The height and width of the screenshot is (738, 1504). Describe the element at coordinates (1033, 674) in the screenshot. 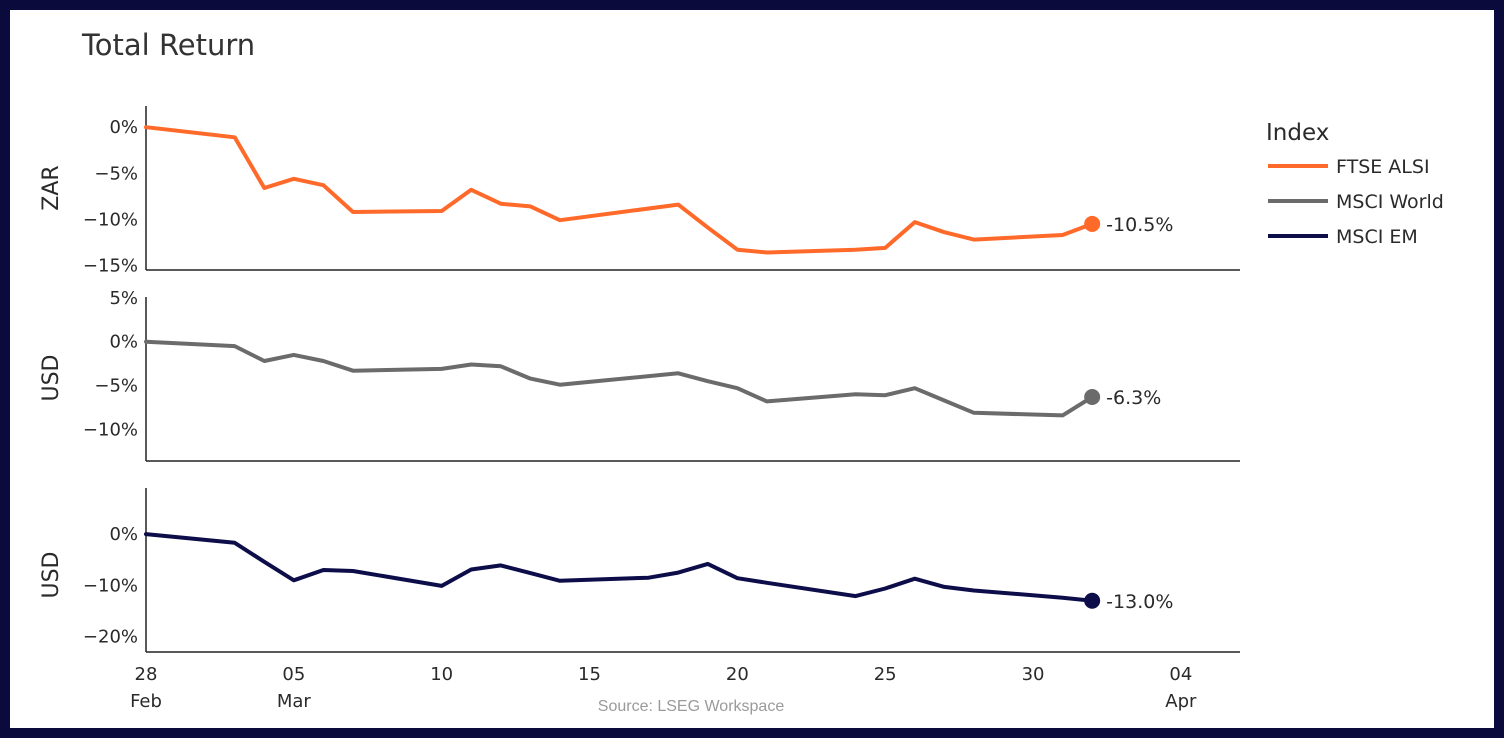

I see `x-tick-label: 30` at that location.